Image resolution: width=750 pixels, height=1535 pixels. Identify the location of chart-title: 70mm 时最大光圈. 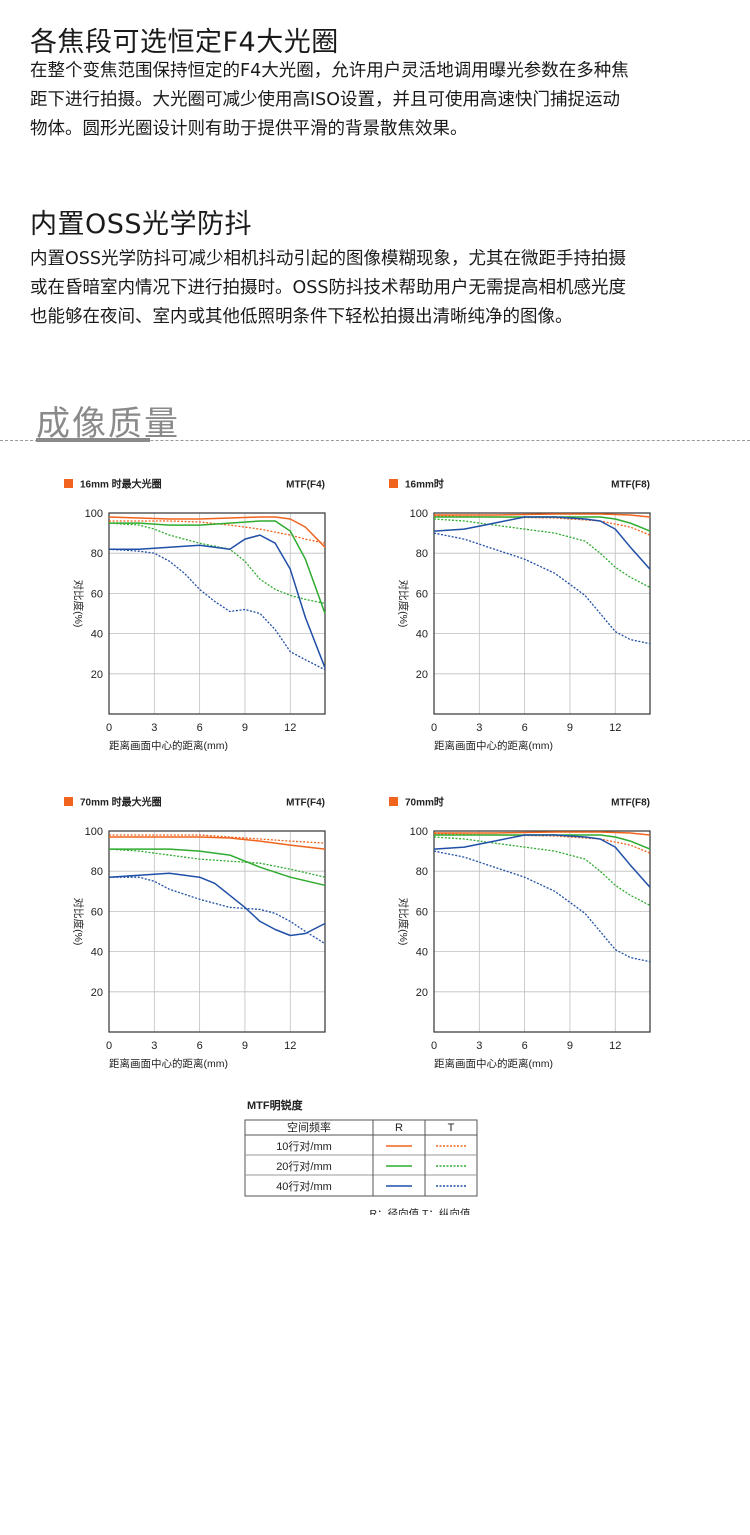
(121, 802).